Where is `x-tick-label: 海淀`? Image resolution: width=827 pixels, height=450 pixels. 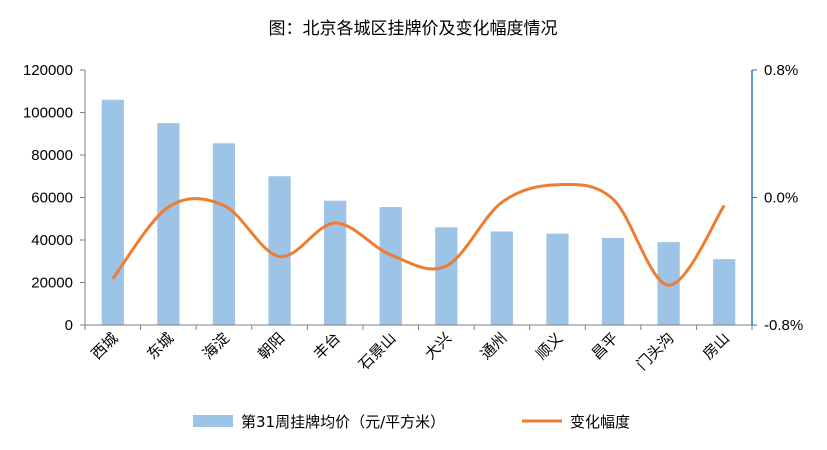
x-tick-label: 海淀 is located at coordinates (216, 346).